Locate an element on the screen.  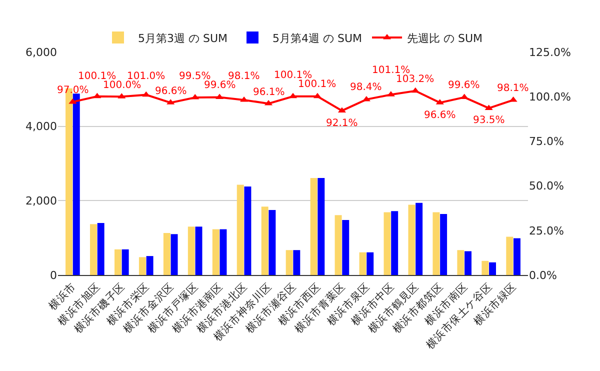
data-label: 96.1% is located at coordinates (269, 92).